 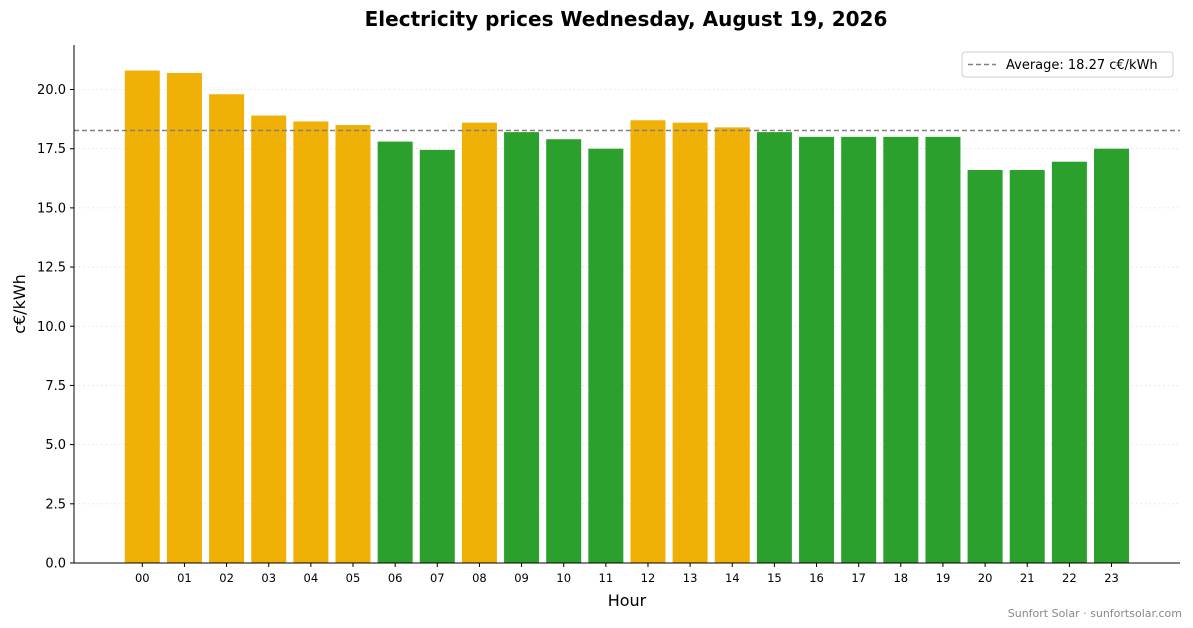 I want to click on y-tick-label: 5.0, so click(x=55, y=445).